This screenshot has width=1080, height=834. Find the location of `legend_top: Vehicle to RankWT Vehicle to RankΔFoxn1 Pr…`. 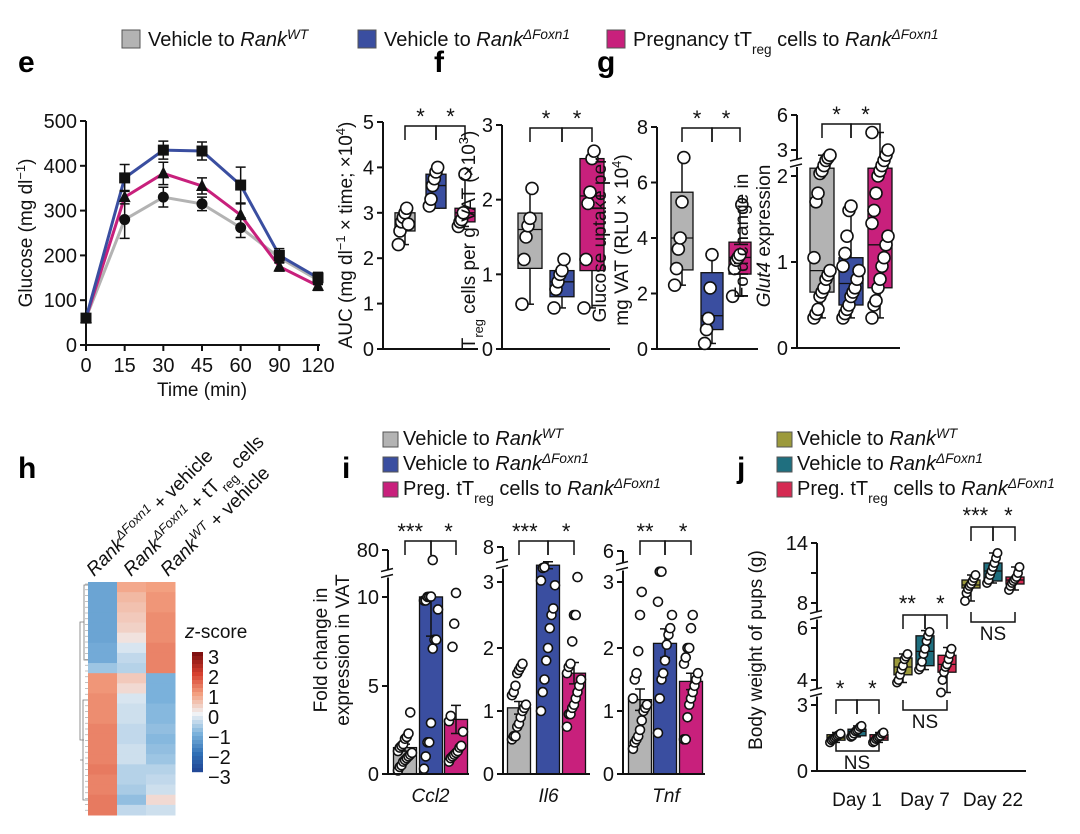

legend_top: Vehicle to RankWT Vehicle to RankΔFoxn1 Pr… is located at coordinates (530, 42).